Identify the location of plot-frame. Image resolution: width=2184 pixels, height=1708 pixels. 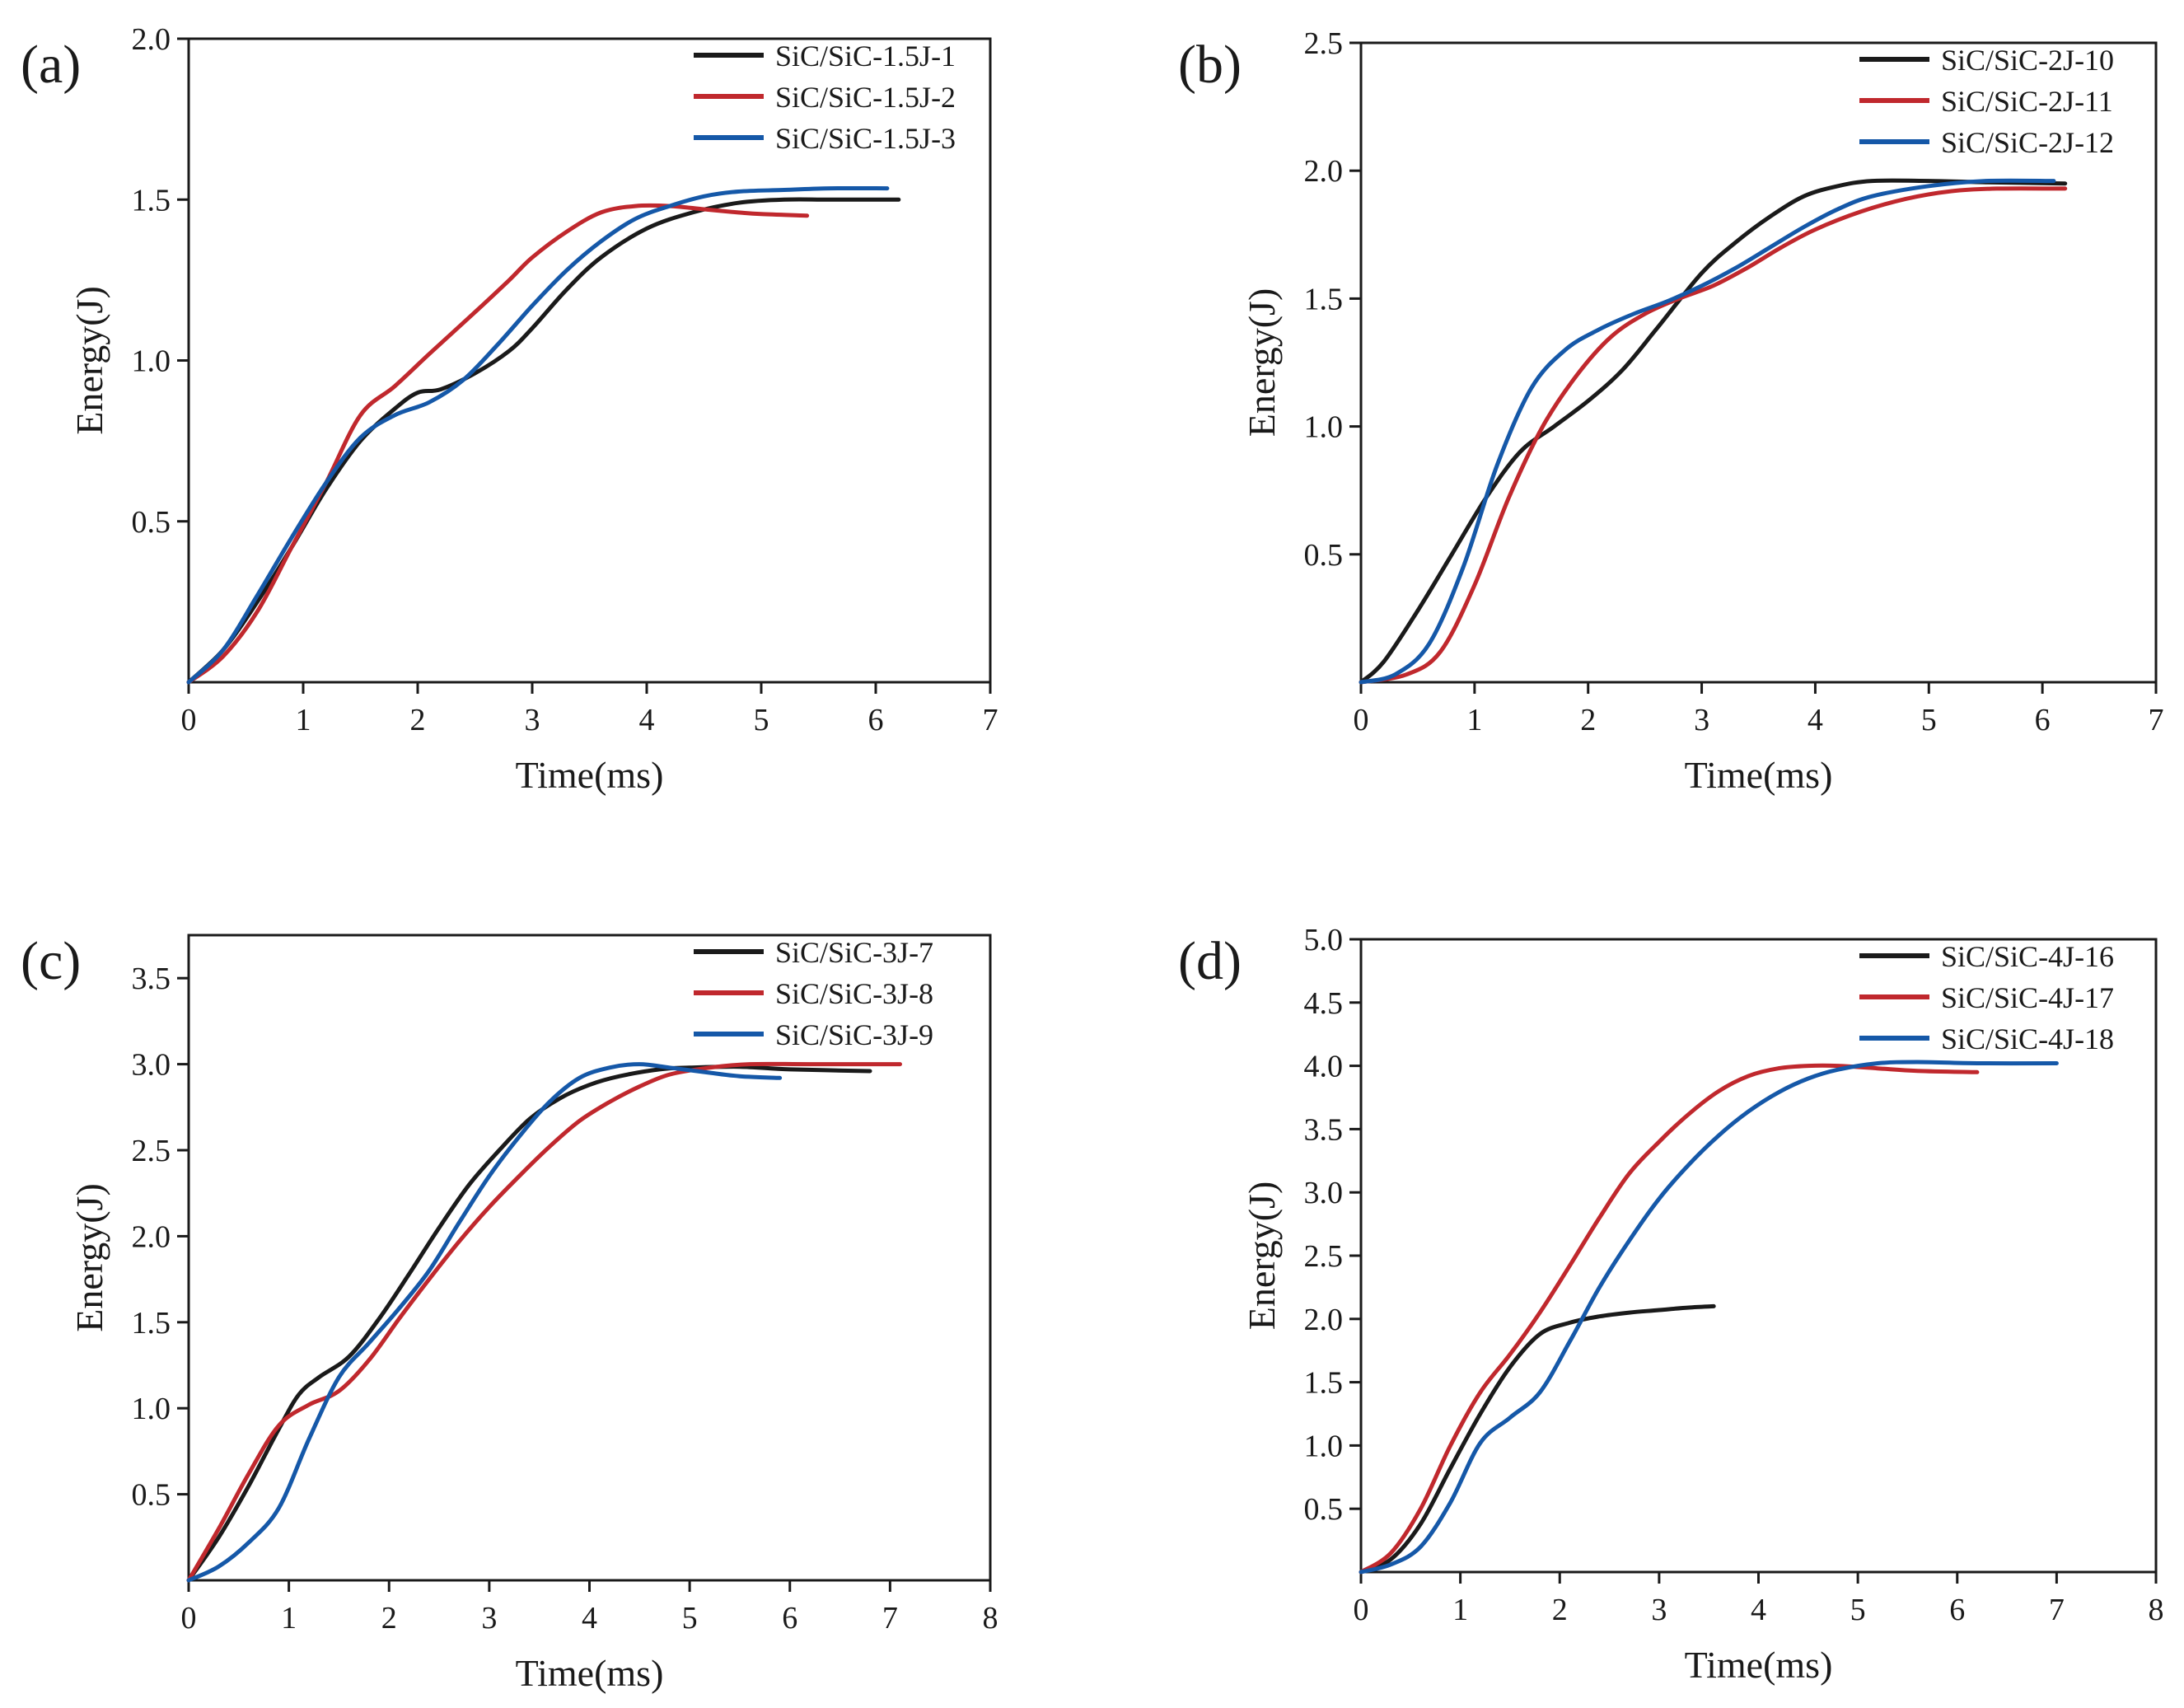
(1758, 362).